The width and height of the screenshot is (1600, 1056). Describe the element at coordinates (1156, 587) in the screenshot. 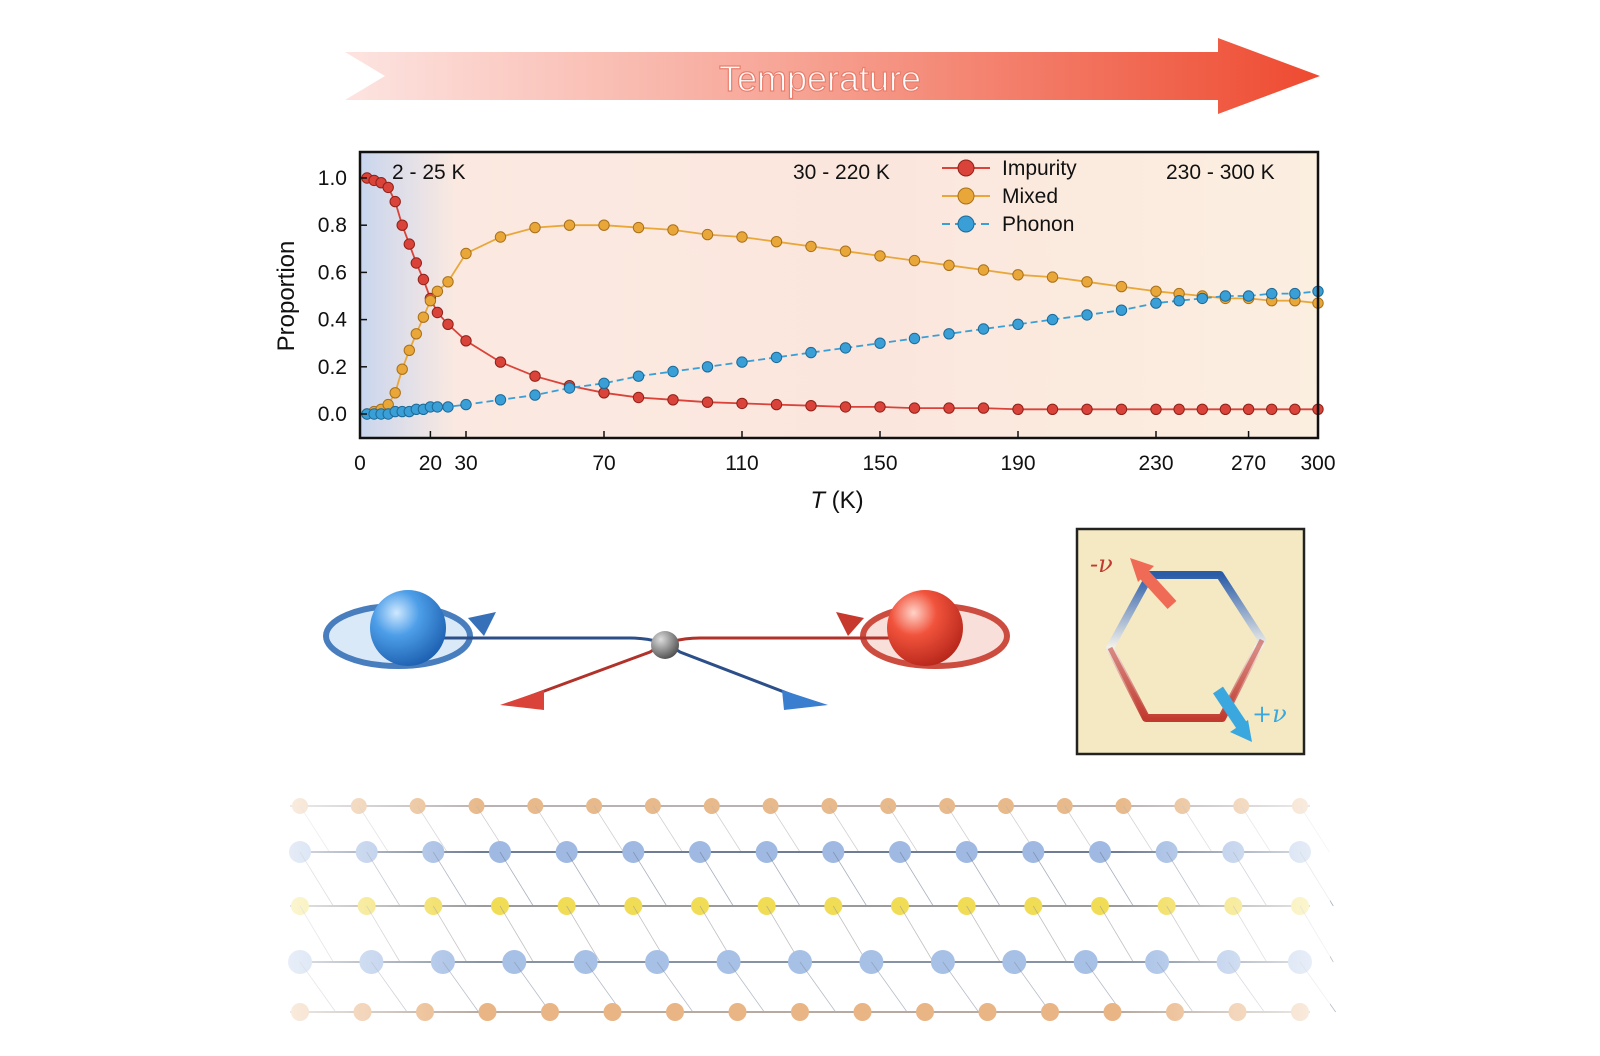

I see `minus-v-arrow` at that location.